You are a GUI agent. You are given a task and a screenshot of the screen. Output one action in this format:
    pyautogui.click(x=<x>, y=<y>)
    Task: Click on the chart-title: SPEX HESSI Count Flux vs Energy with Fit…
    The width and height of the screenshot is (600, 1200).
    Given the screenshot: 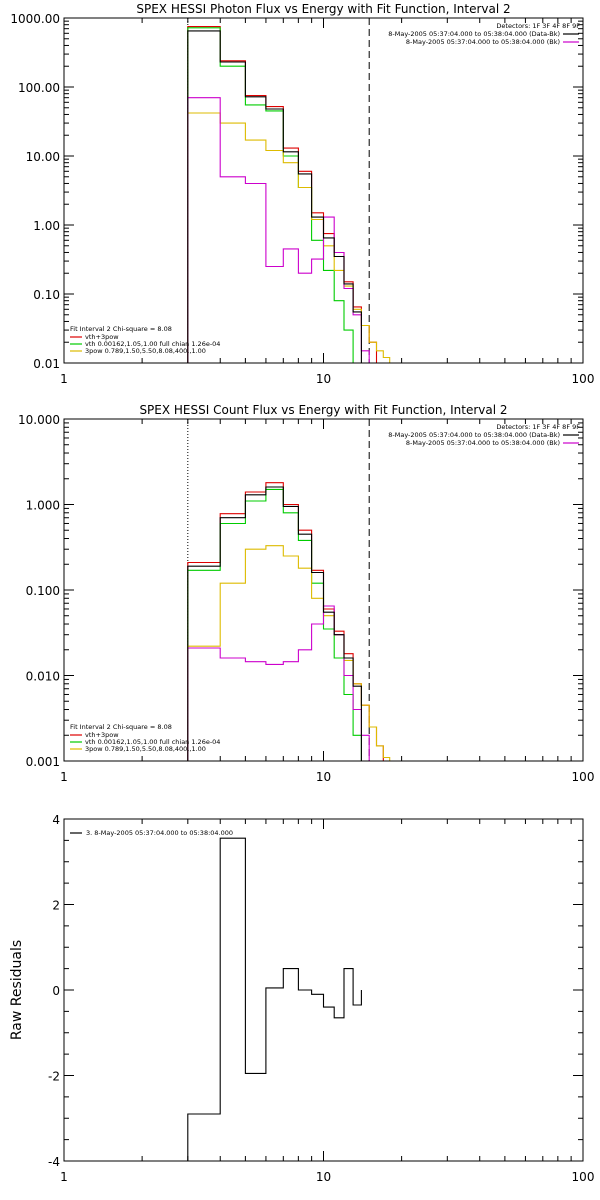 What is the action you would take?
    pyautogui.click(x=323, y=410)
    